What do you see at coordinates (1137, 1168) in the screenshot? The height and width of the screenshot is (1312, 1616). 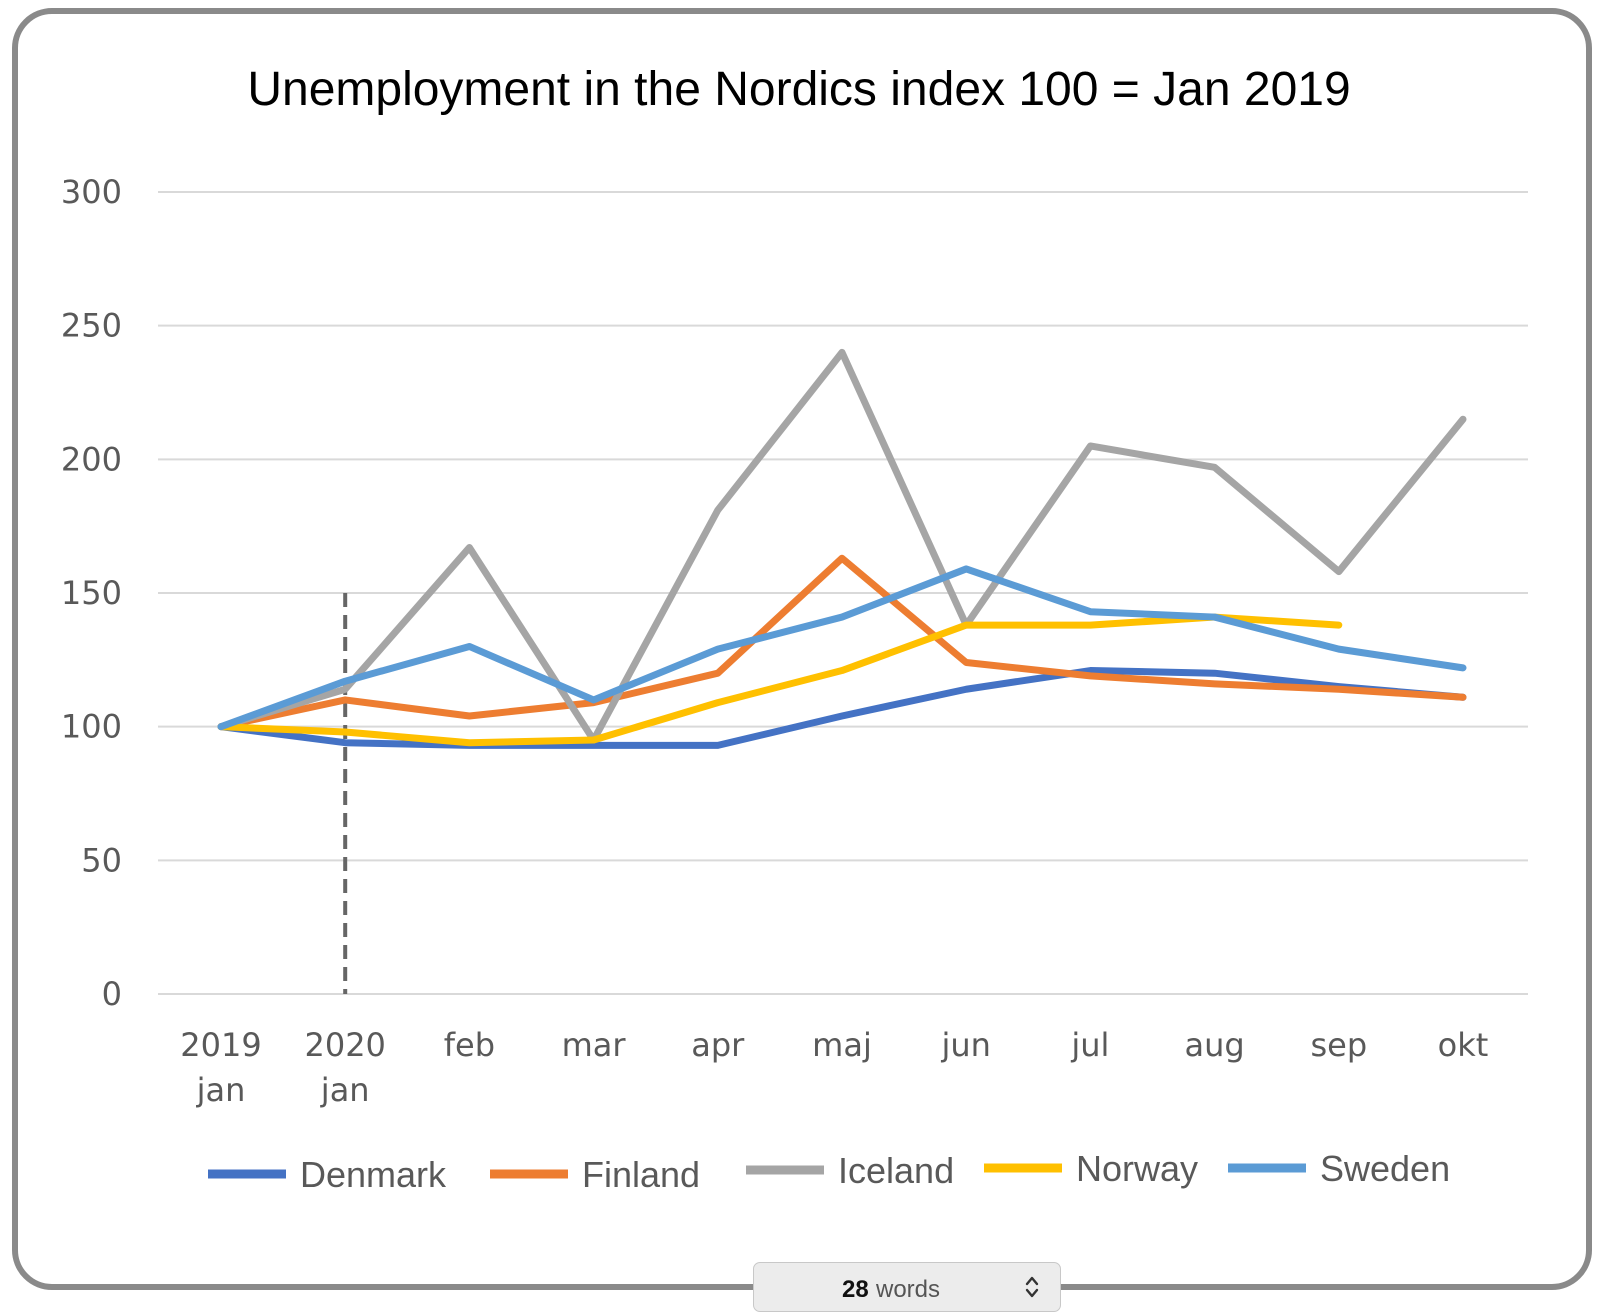 I see `legend-label-norway: Norway` at bounding box center [1137, 1168].